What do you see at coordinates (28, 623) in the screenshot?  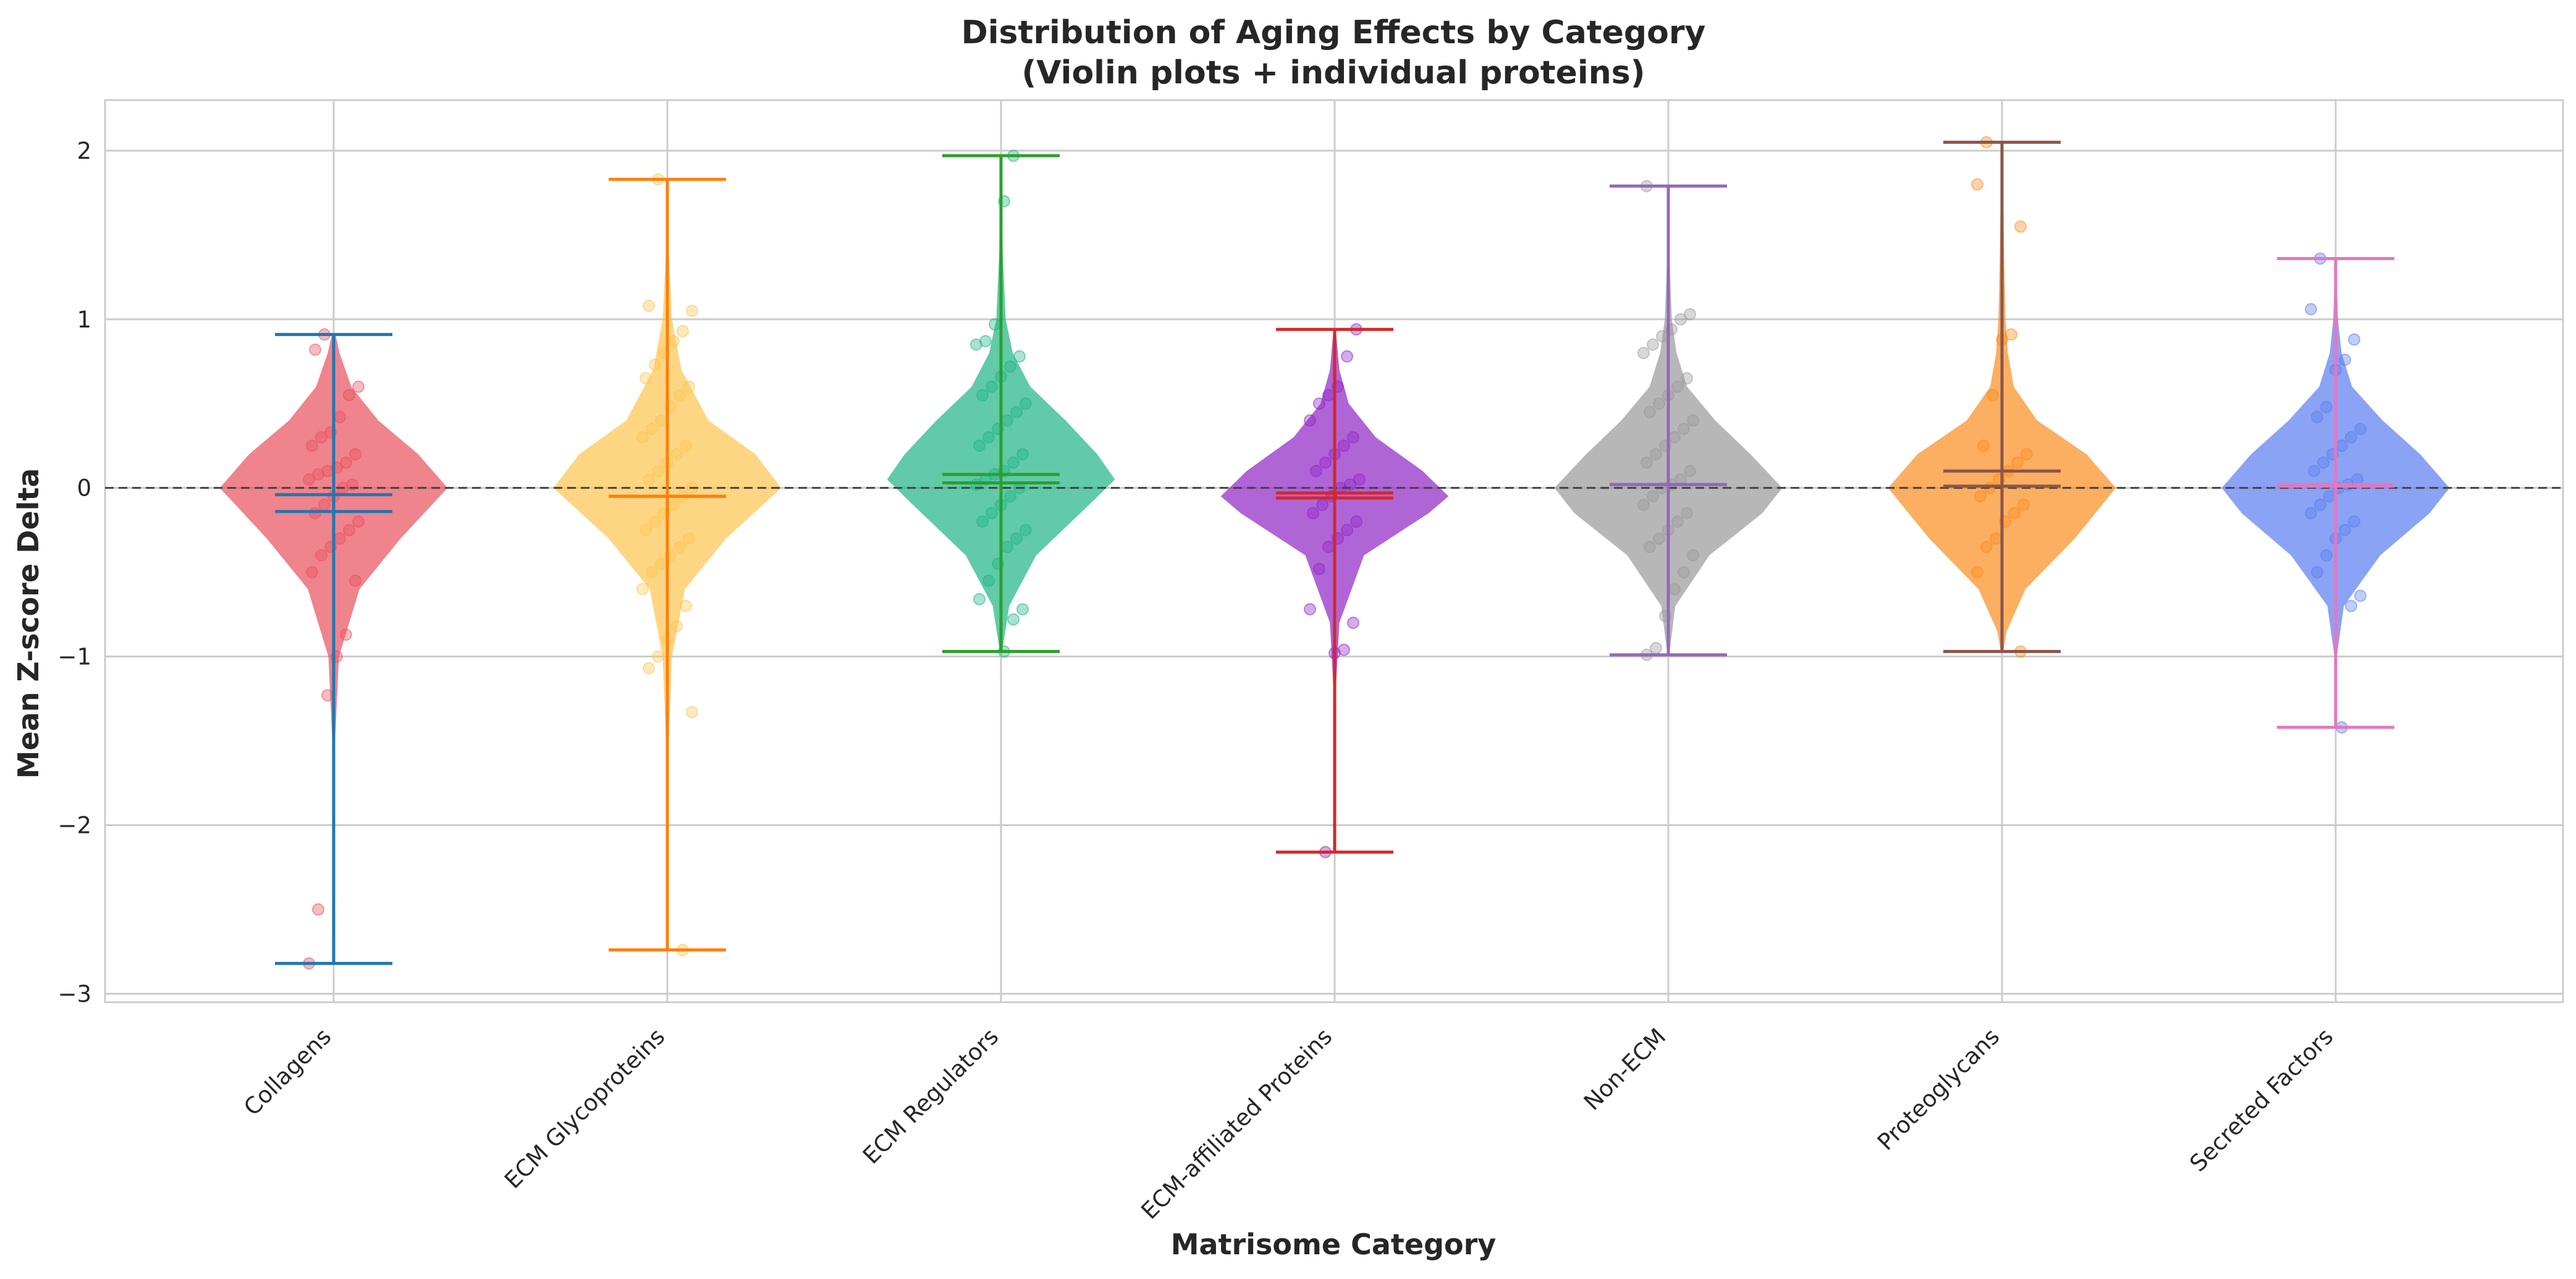 I see `y-axis-label: Mean Z-score Delta` at bounding box center [28, 623].